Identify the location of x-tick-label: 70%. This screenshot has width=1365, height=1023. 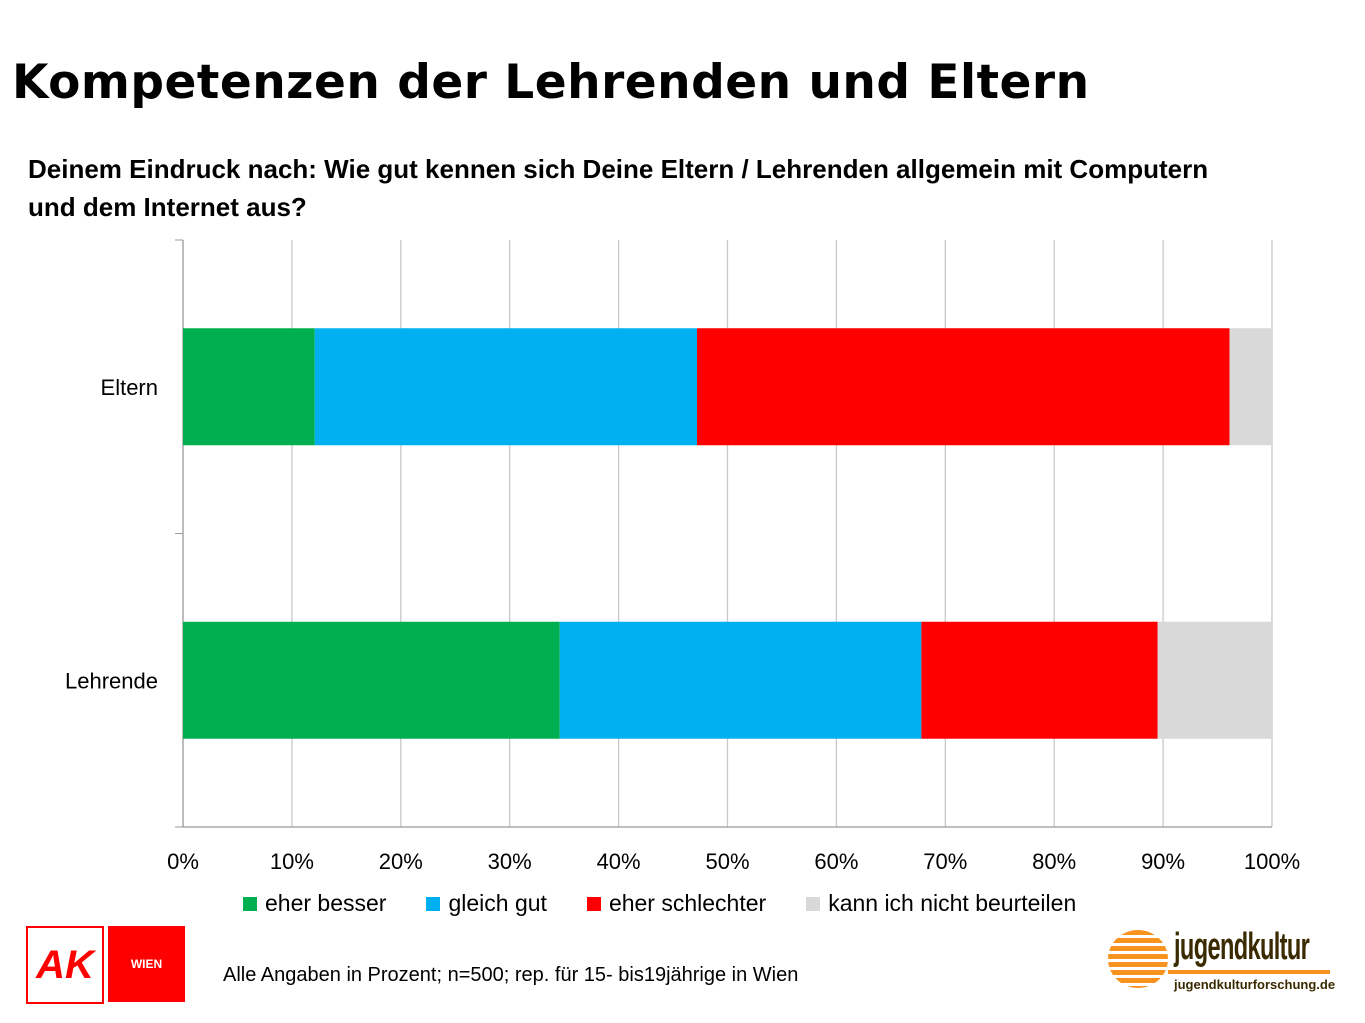
(945, 861).